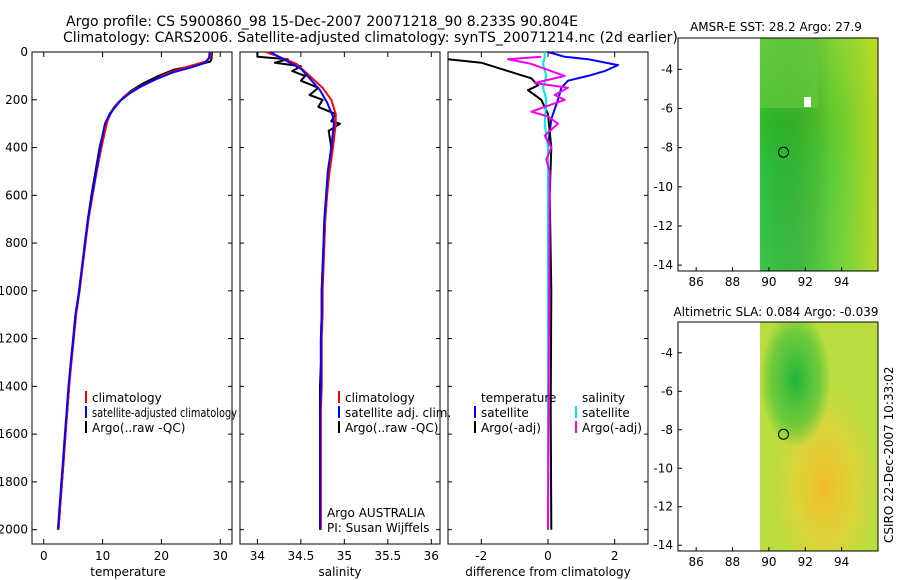 This screenshot has height=580, width=900. Describe the element at coordinates (505, 413) in the screenshot. I see `legend-label-temp-satellite: satellite` at that location.